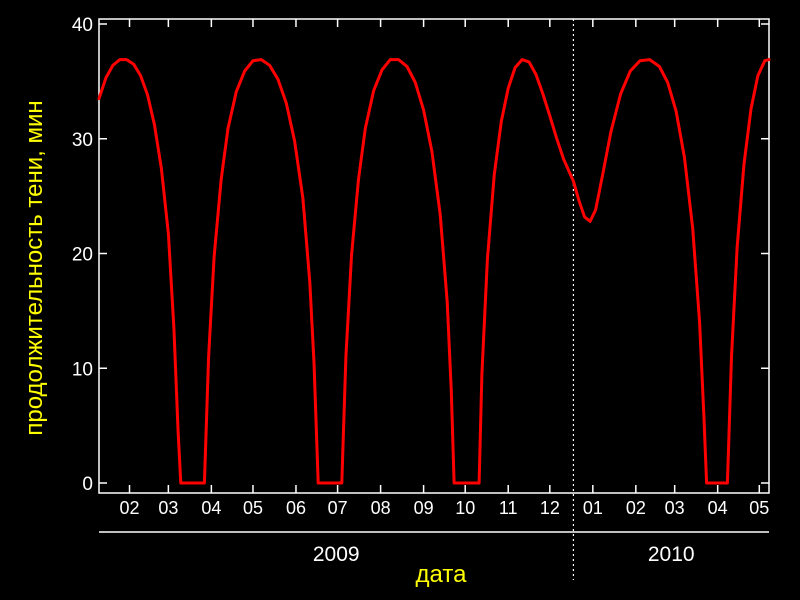 This screenshot has height=600, width=800. I want to click on y-tick-label: 30, so click(82, 140).